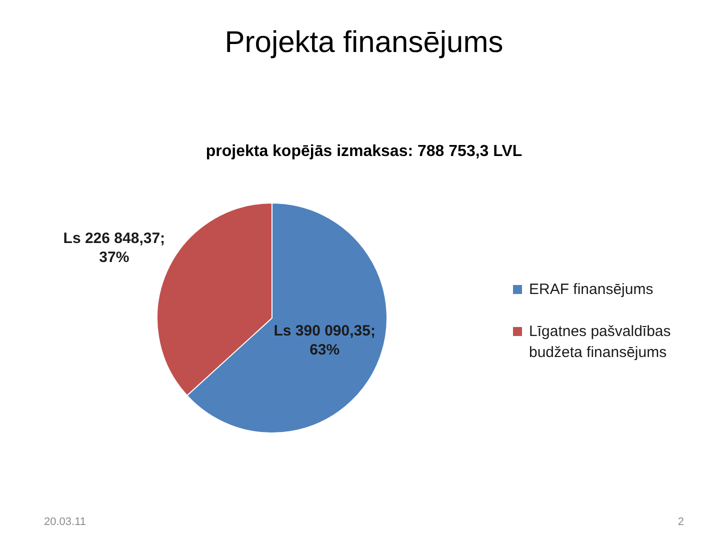  What do you see at coordinates (114, 248) in the screenshot?
I see `data-label: Ls 226 848,37; 37%` at bounding box center [114, 248].